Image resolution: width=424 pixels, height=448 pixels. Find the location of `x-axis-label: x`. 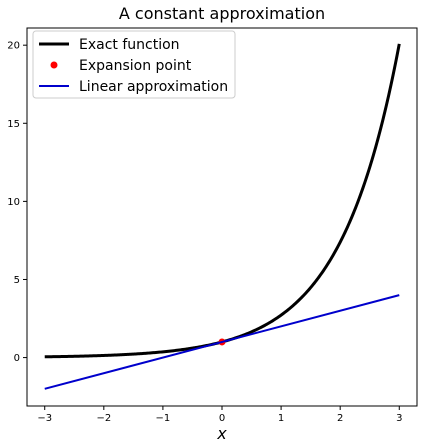

x-axis-label: x is located at coordinates (221, 433).